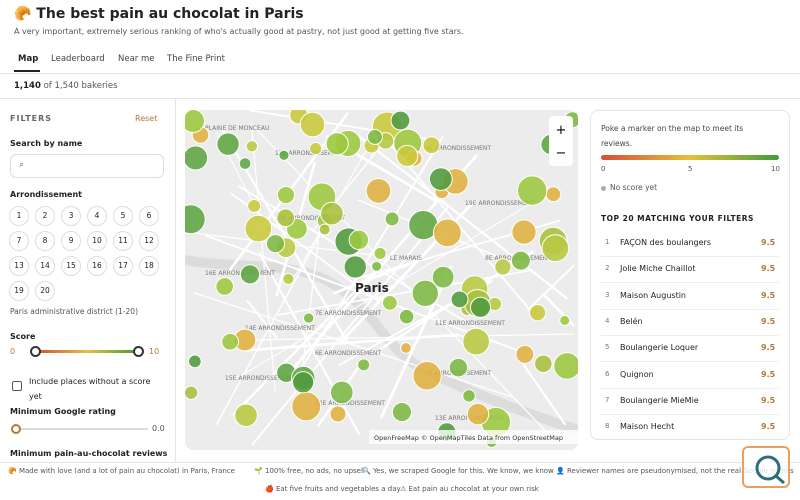 The width and height of the screenshot is (800, 500). I want to click on arrondissement-button: 11, so click(123, 241).